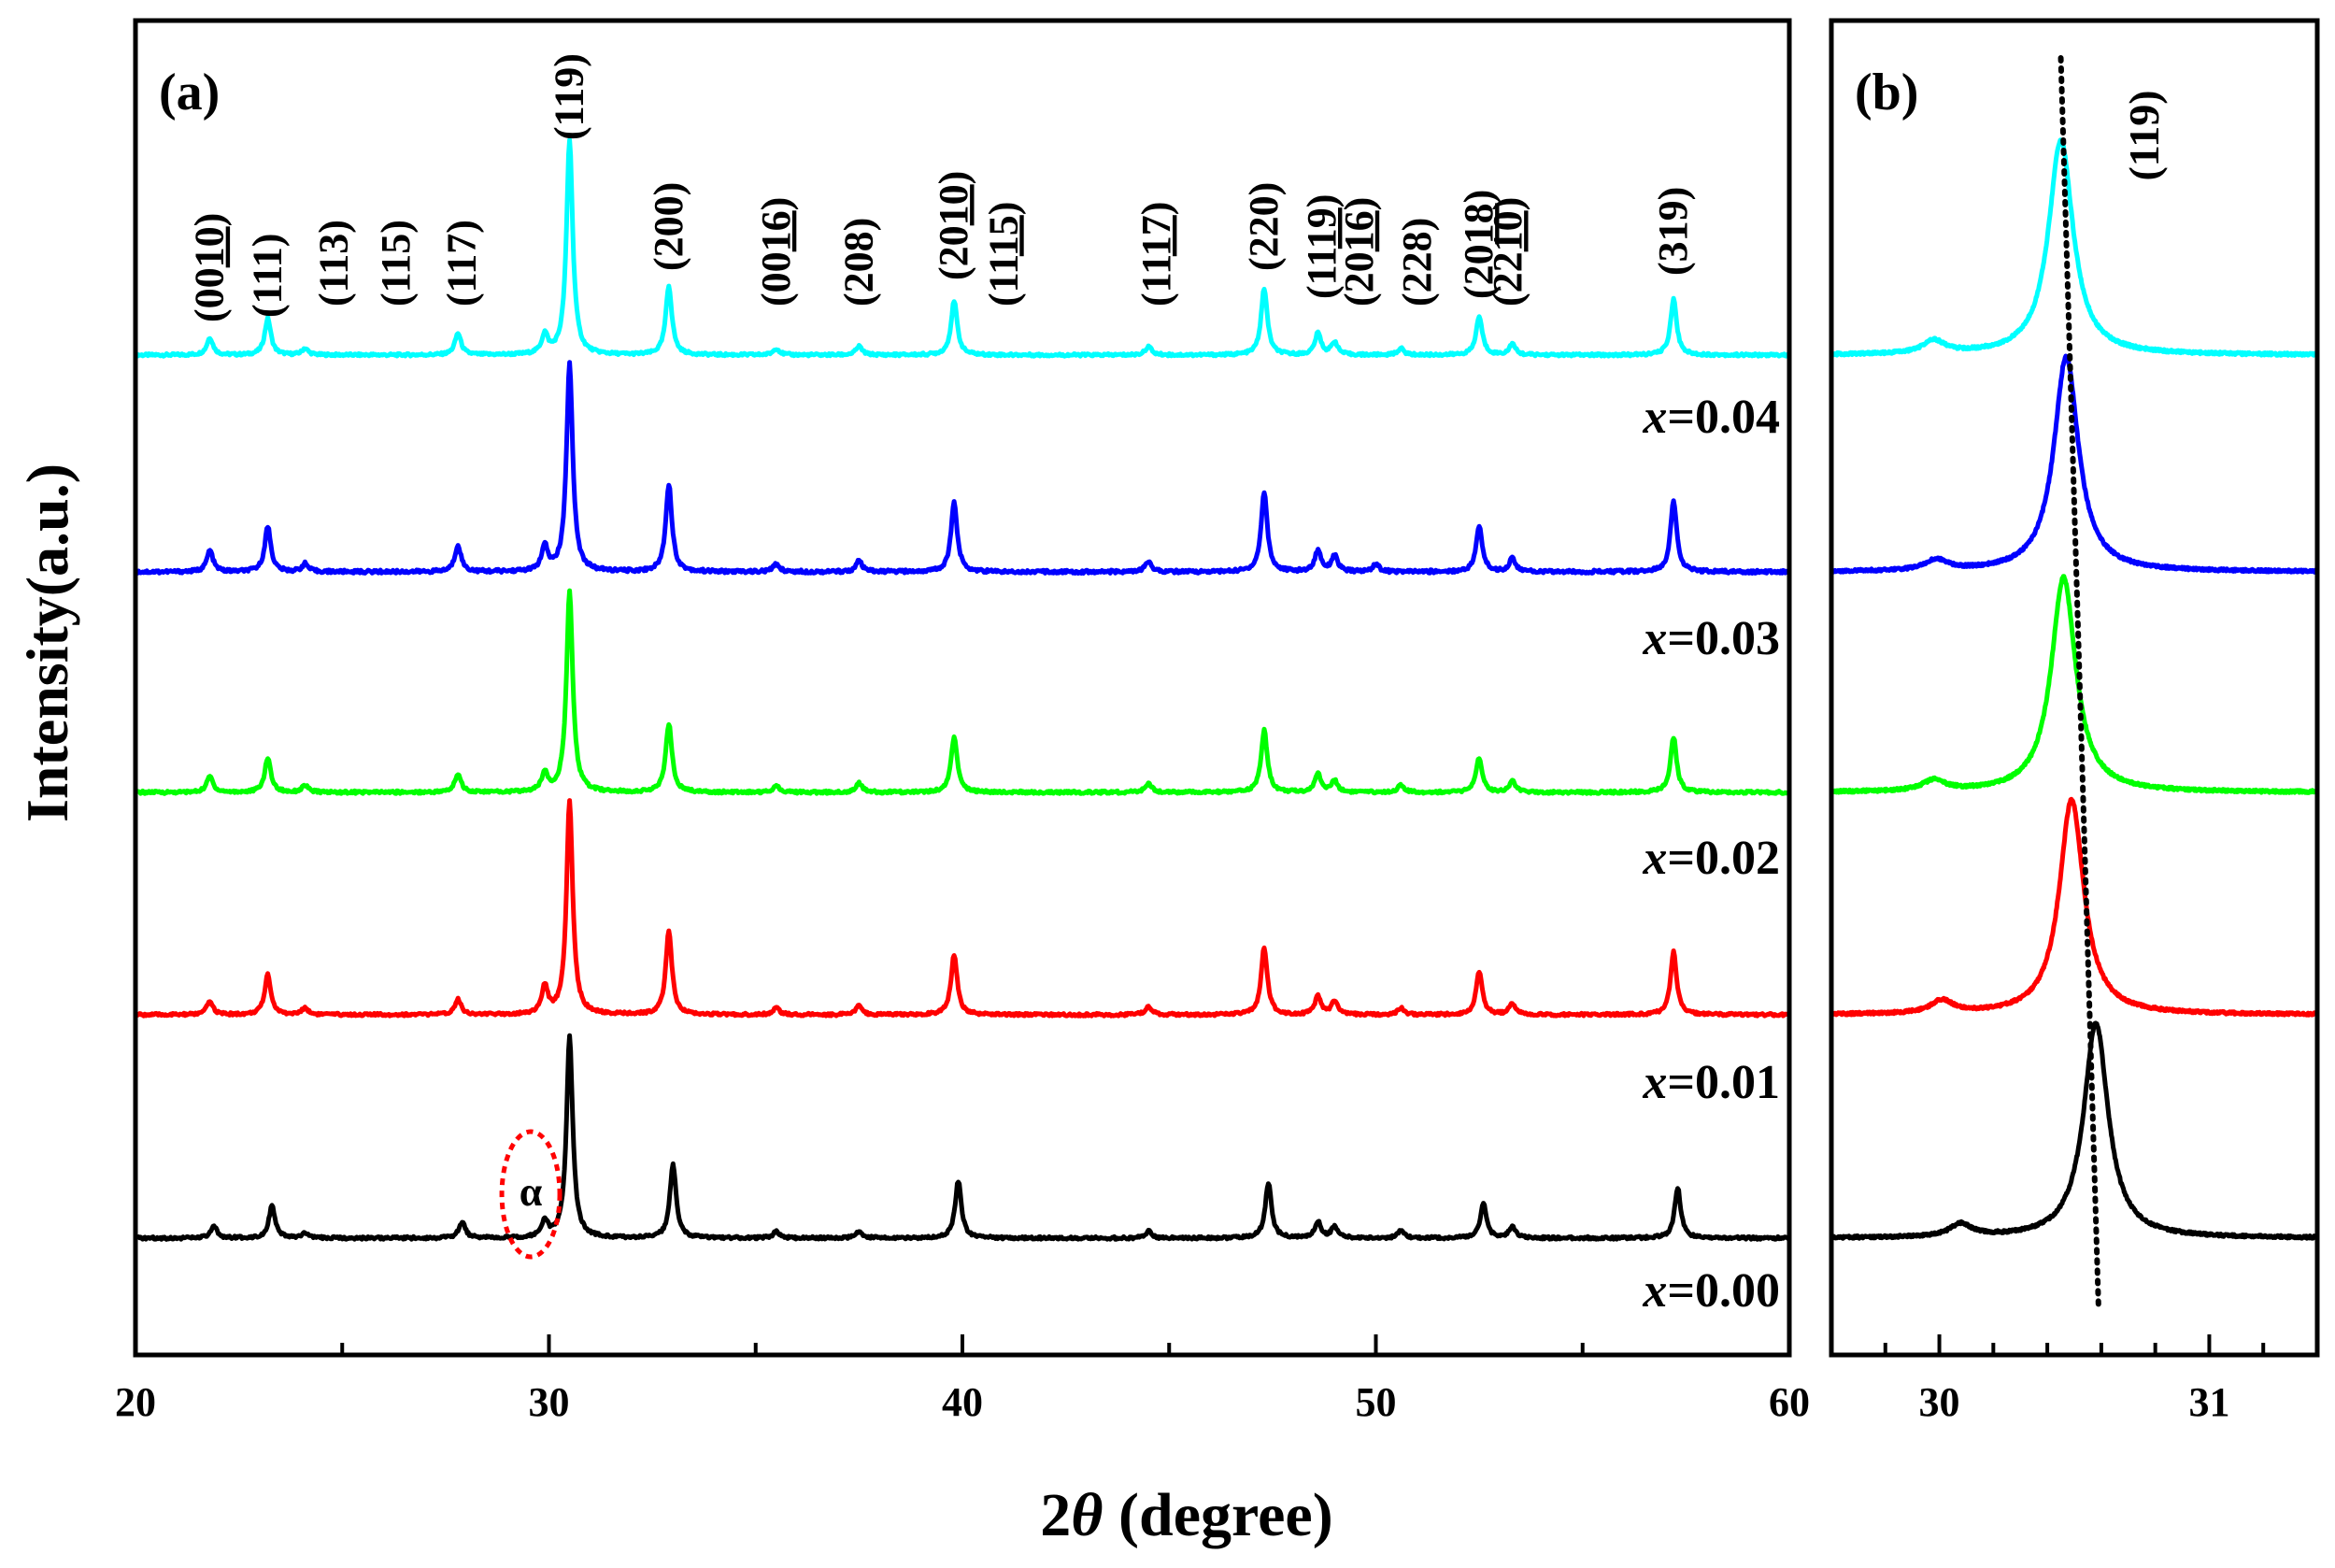  I want to click on x-tick-label: 60, so click(1790, 1402).